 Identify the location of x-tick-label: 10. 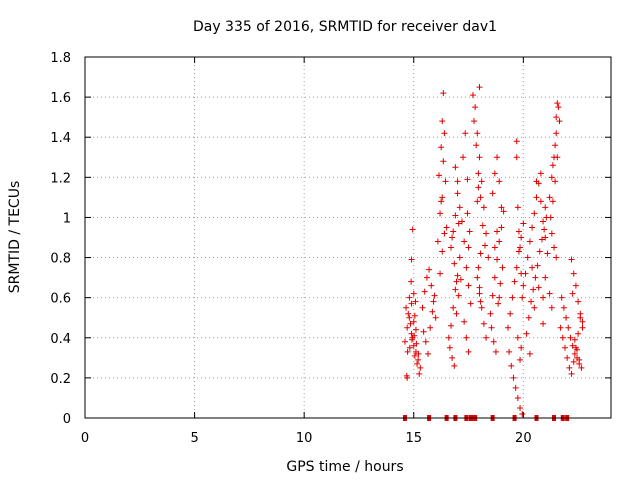
(304, 438).